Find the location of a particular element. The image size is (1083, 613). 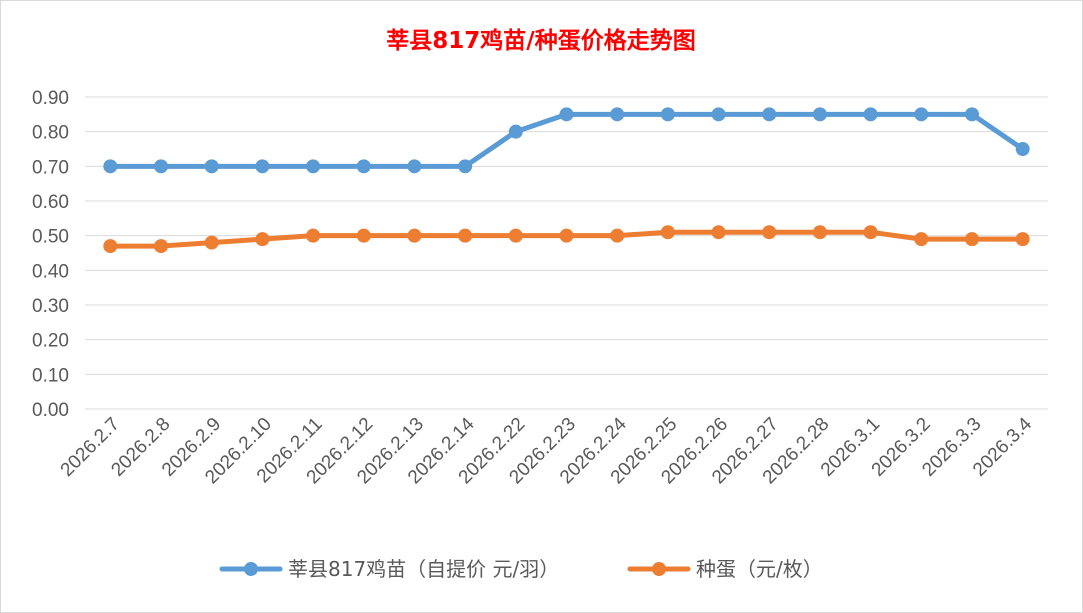

legend: 莘县817鸡苗（自提价 元/羽） 种蛋（元/枚） is located at coordinates (521, 569).